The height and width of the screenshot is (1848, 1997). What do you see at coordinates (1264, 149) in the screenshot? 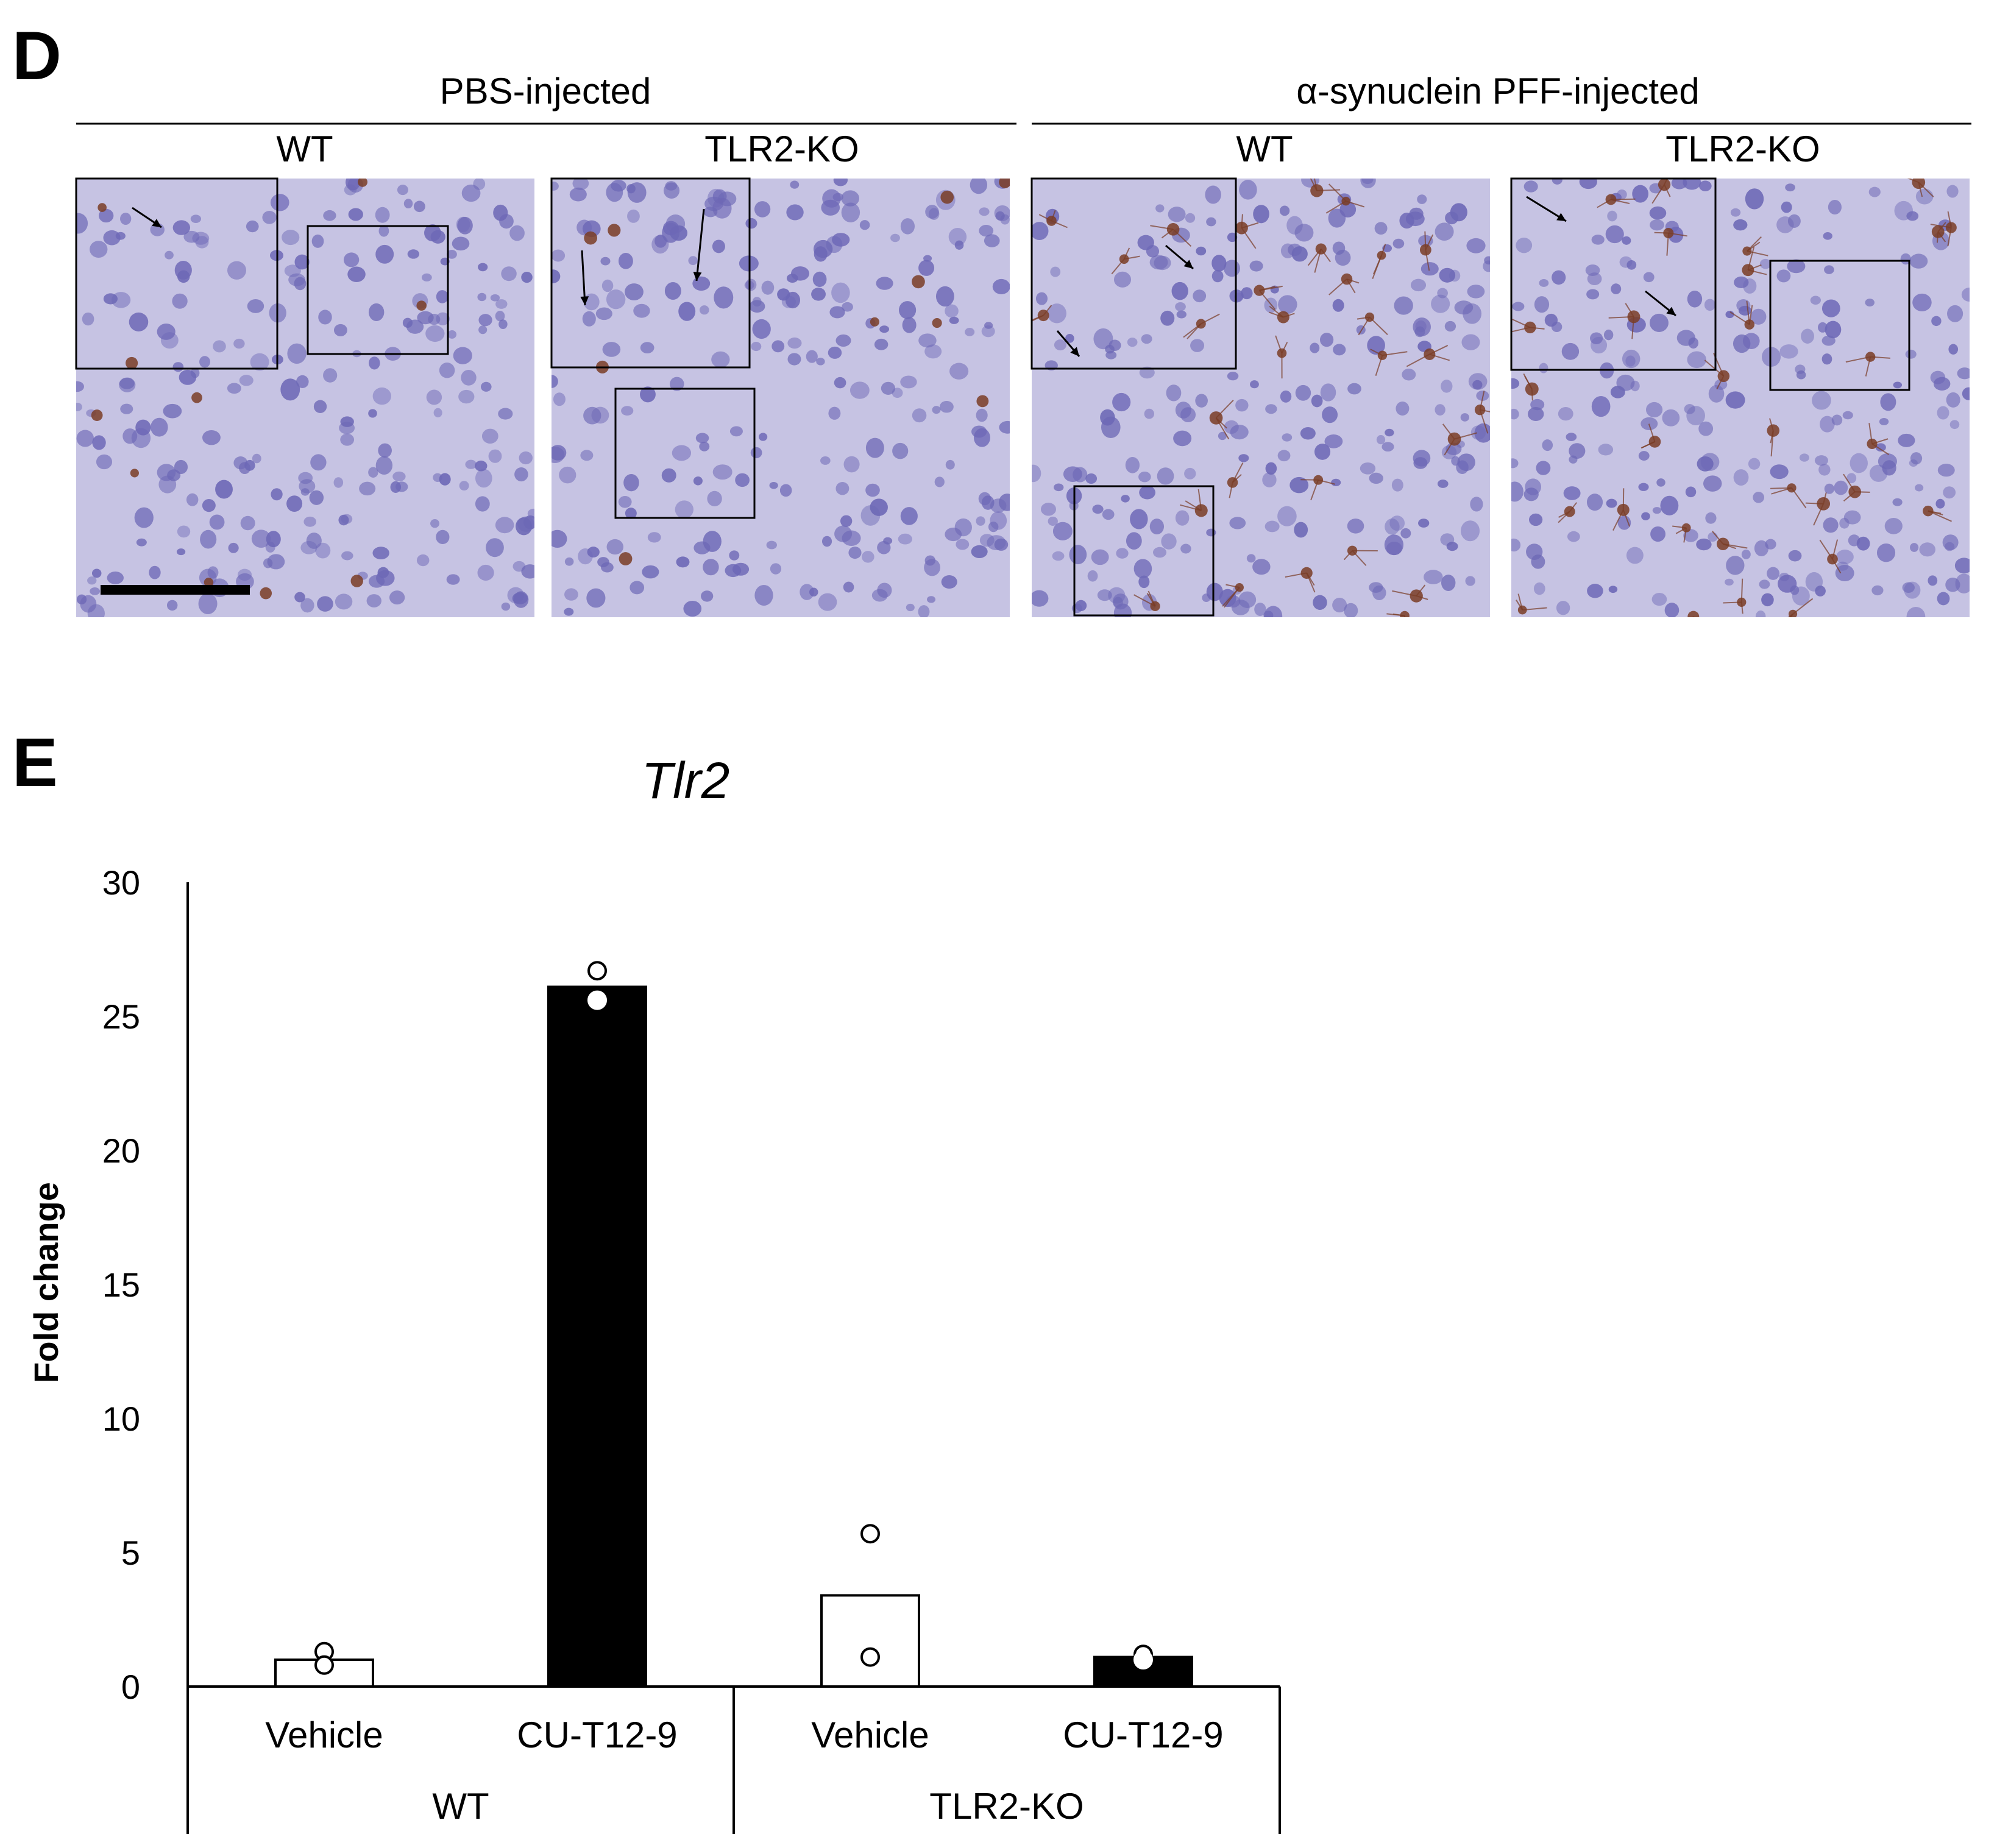
I see `column-label-pff-wt: WT` at bounding box center [1264, 149].